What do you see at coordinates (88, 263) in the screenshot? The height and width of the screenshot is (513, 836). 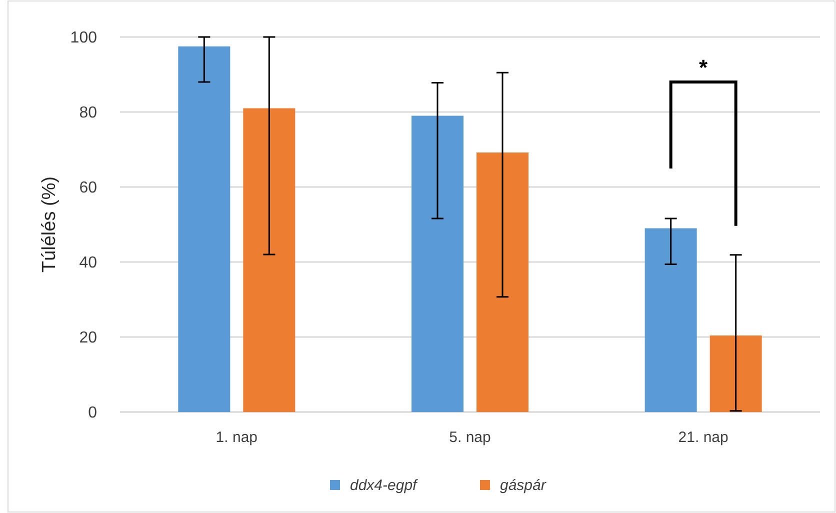 I see `y-tick-label: 40` at bounding box center [88, 263].